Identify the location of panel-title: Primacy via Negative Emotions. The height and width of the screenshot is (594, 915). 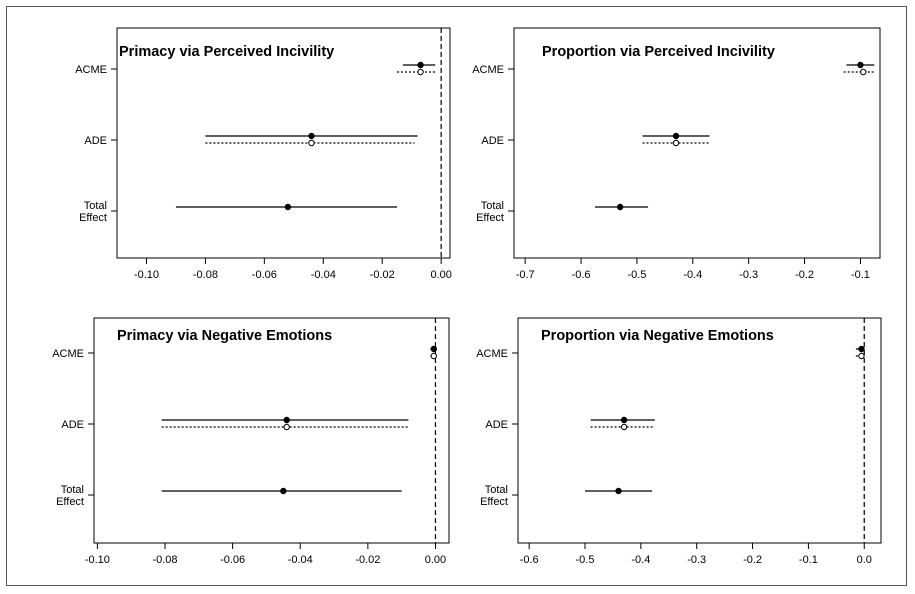
(224, 336).